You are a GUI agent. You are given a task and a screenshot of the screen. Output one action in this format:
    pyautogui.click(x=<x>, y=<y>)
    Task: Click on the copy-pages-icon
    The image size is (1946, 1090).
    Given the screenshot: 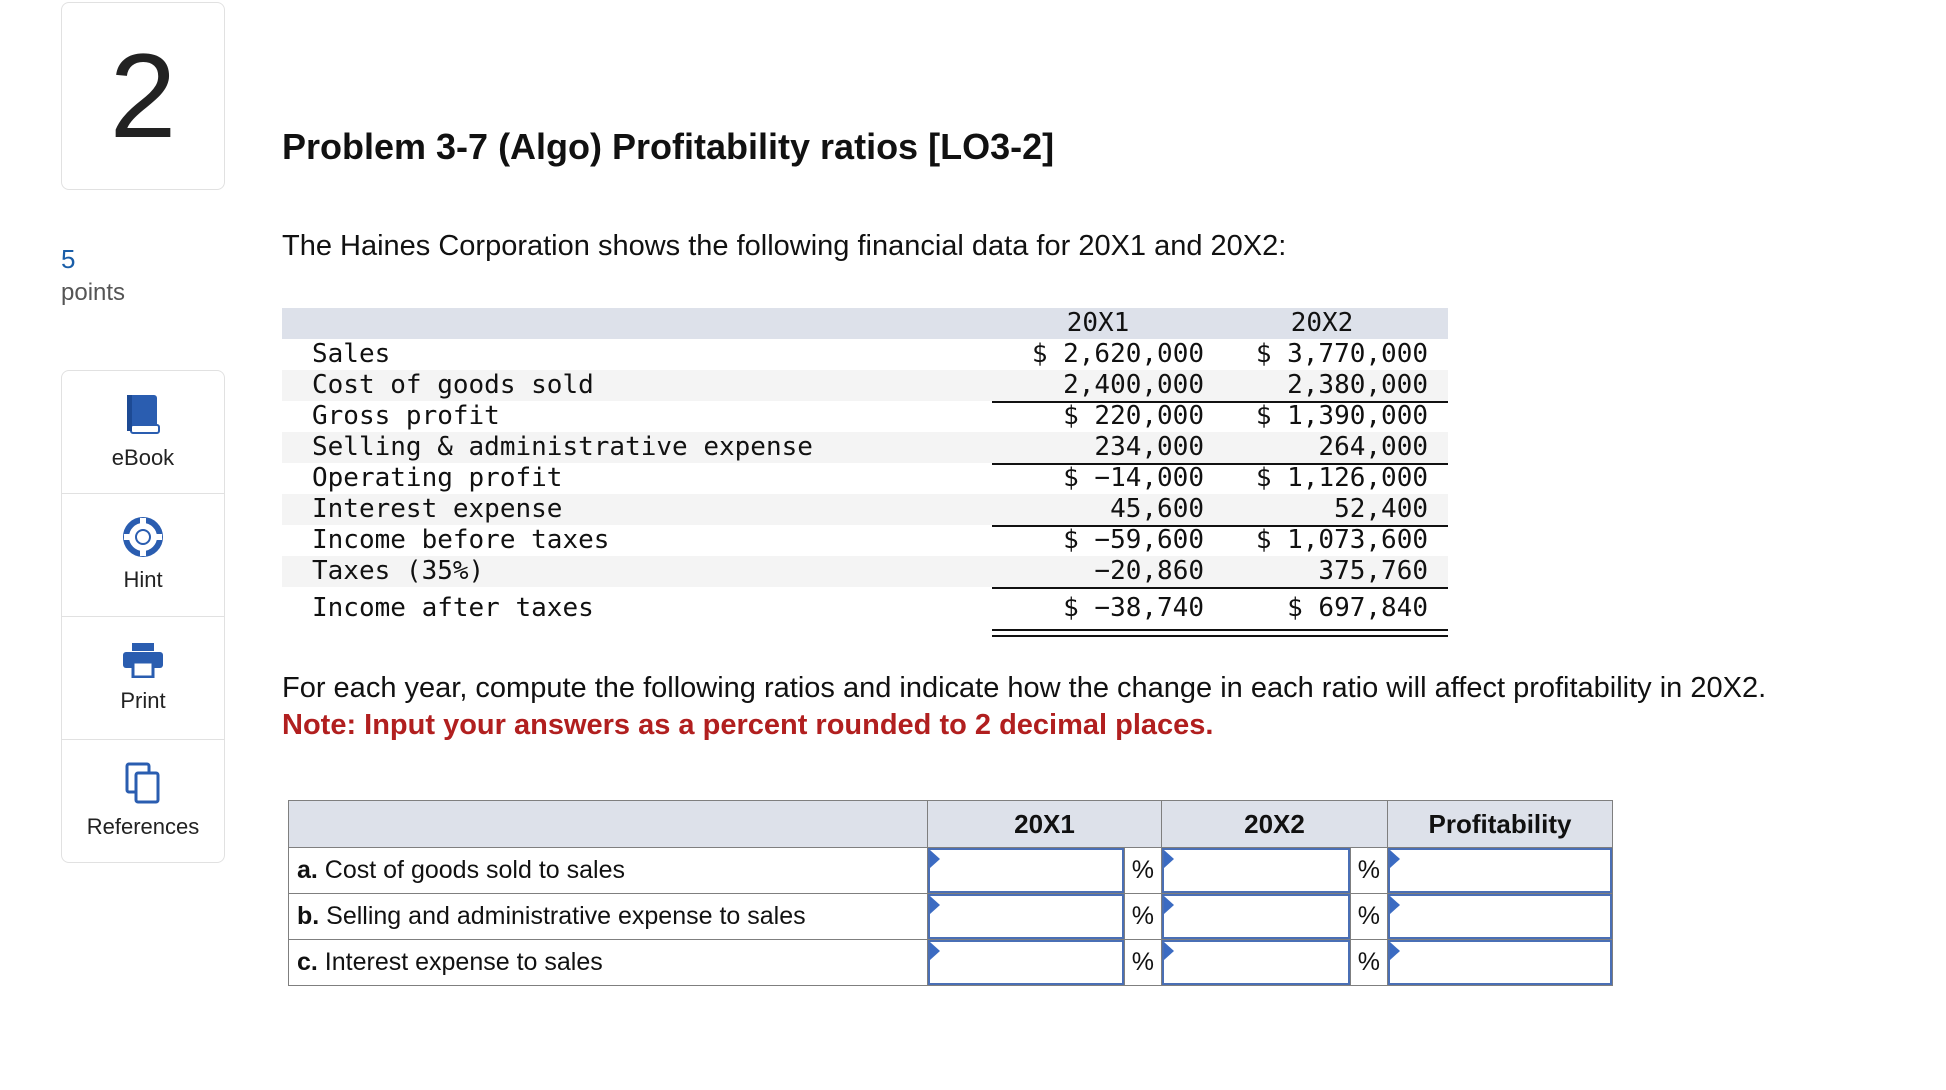 What is the action you would take?
    pyautogui.click(x=142, y=783)
    